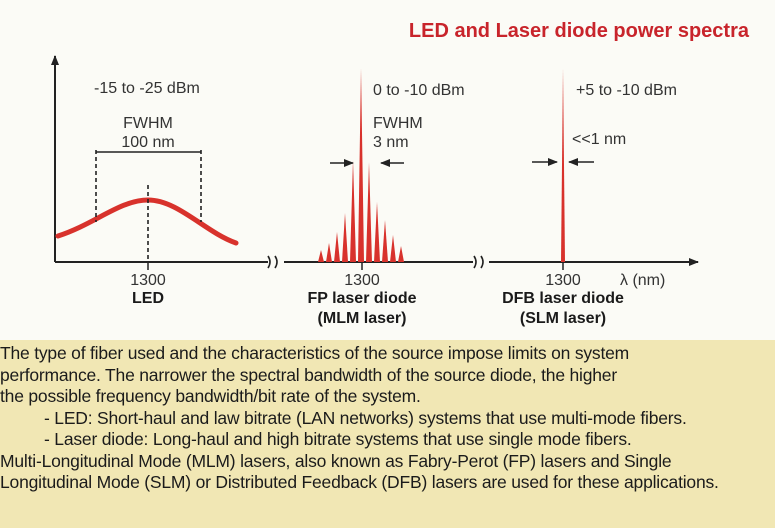 The width and height of the screenshot is (775, 528). Describe the element at coordinates (362, 318) in the screenshot. I see `fp-subname: (MLM laser)` at that location.